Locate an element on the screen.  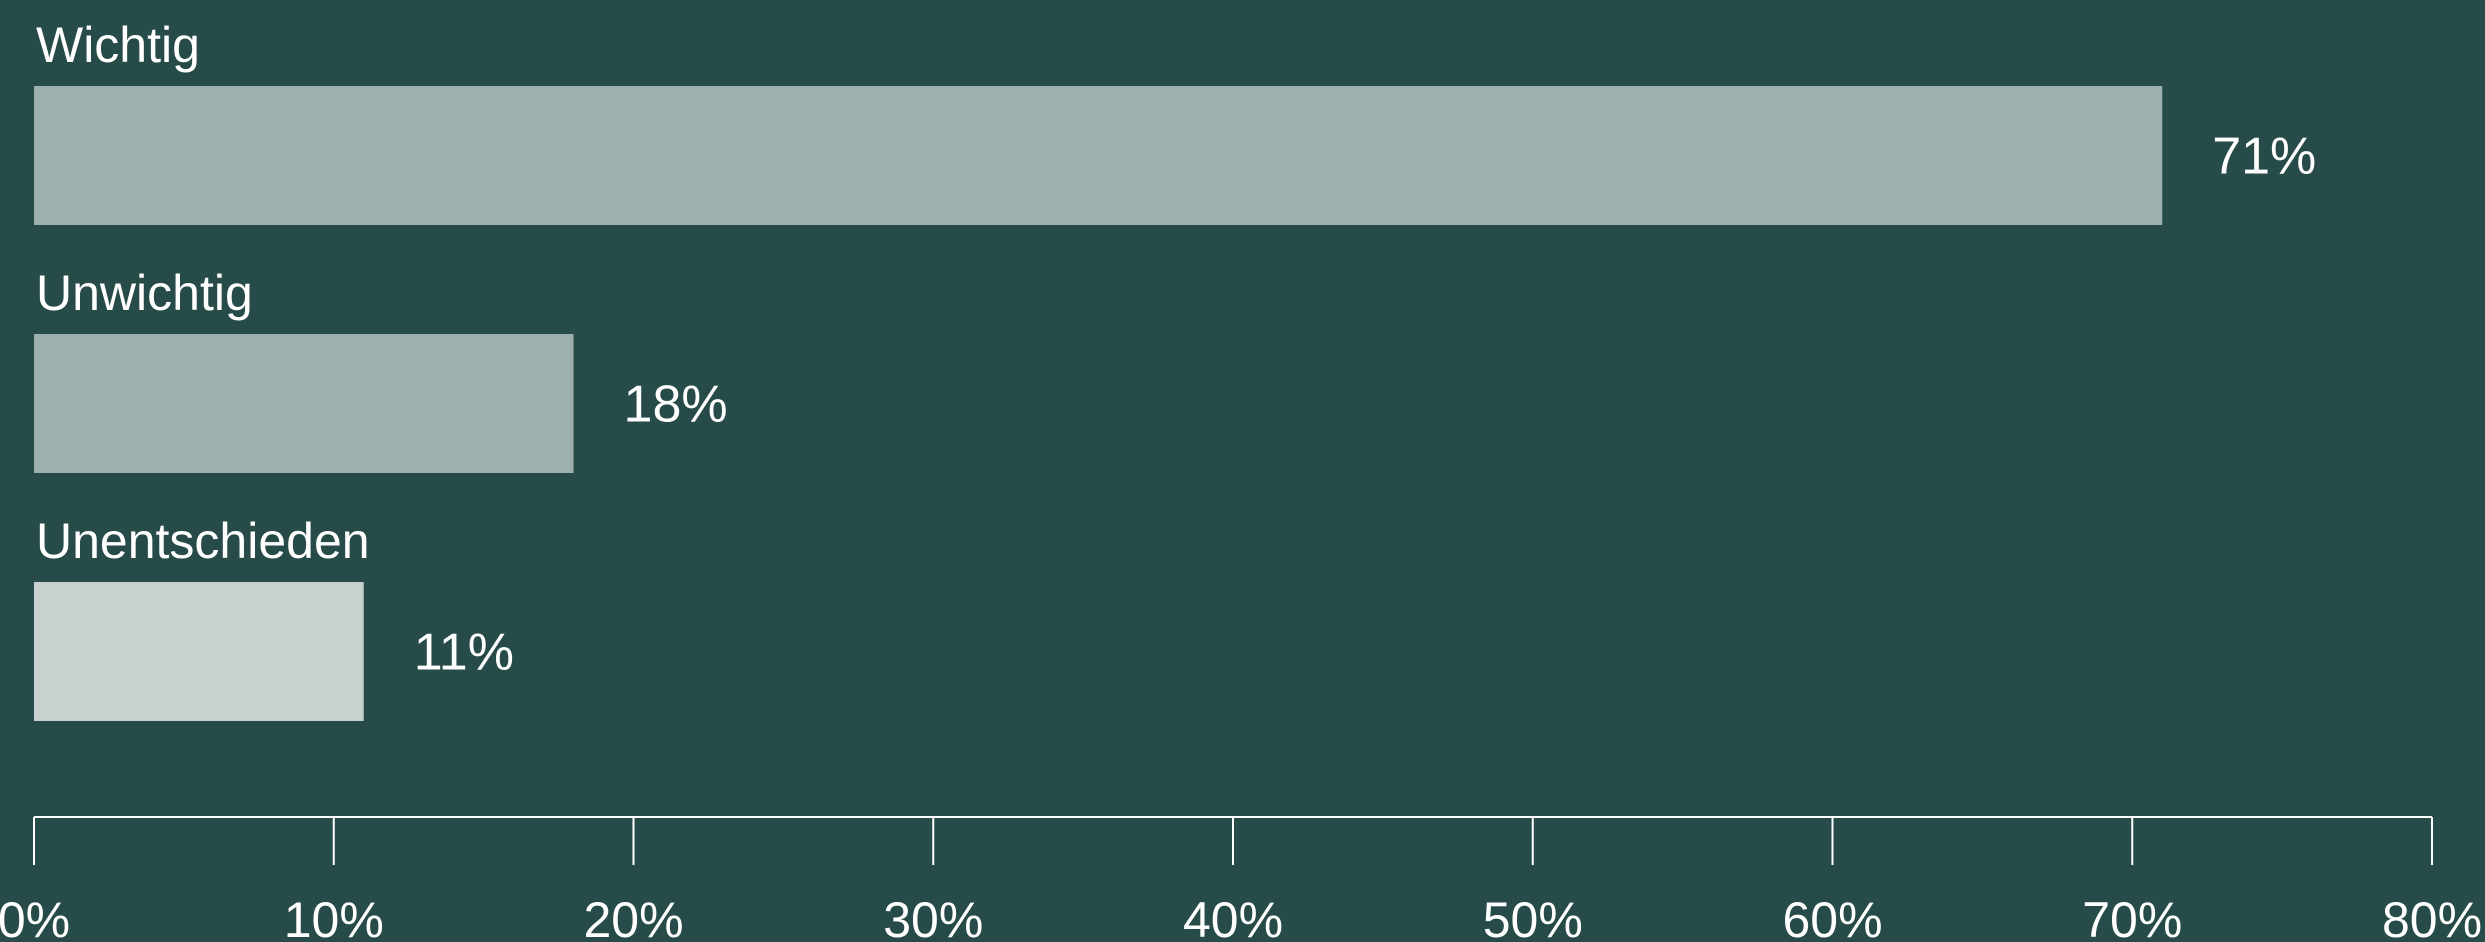
x-tick-label: 40% is located at coordinates (1233, 917).